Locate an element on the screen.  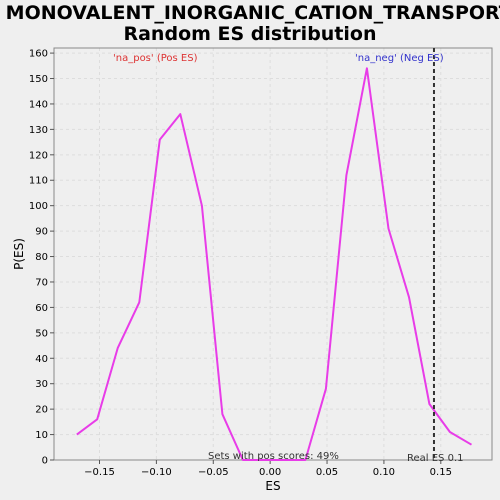
y-tick-label: 140 is located at coordinates (38, 104).